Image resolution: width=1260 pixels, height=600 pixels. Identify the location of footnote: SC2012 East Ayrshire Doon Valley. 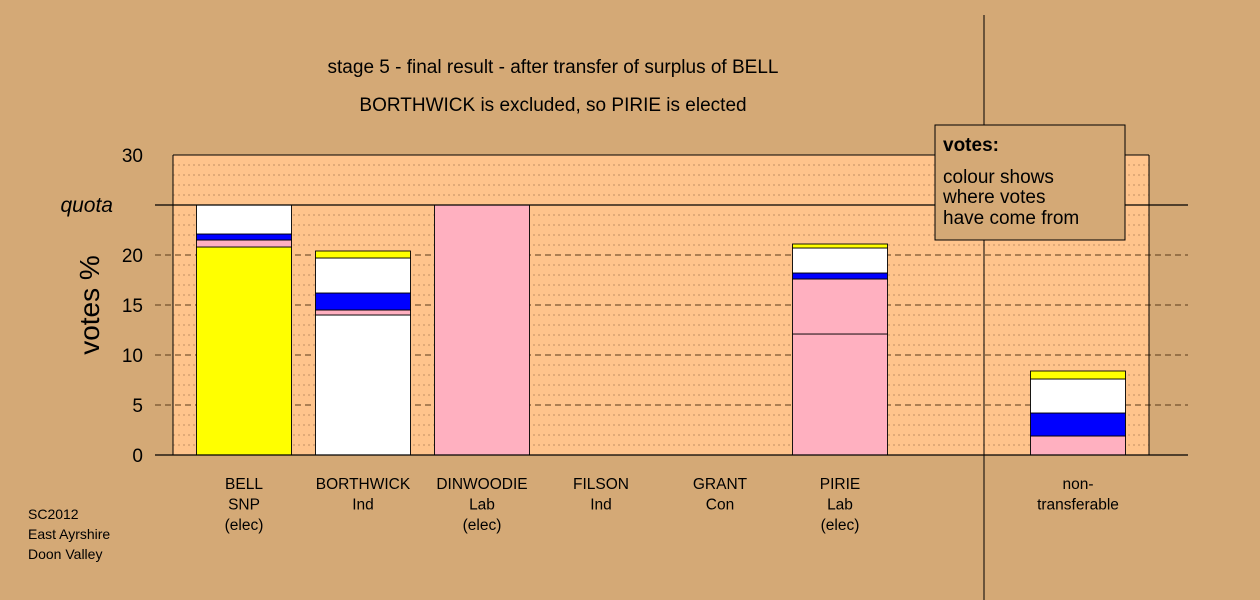
(69, 534).